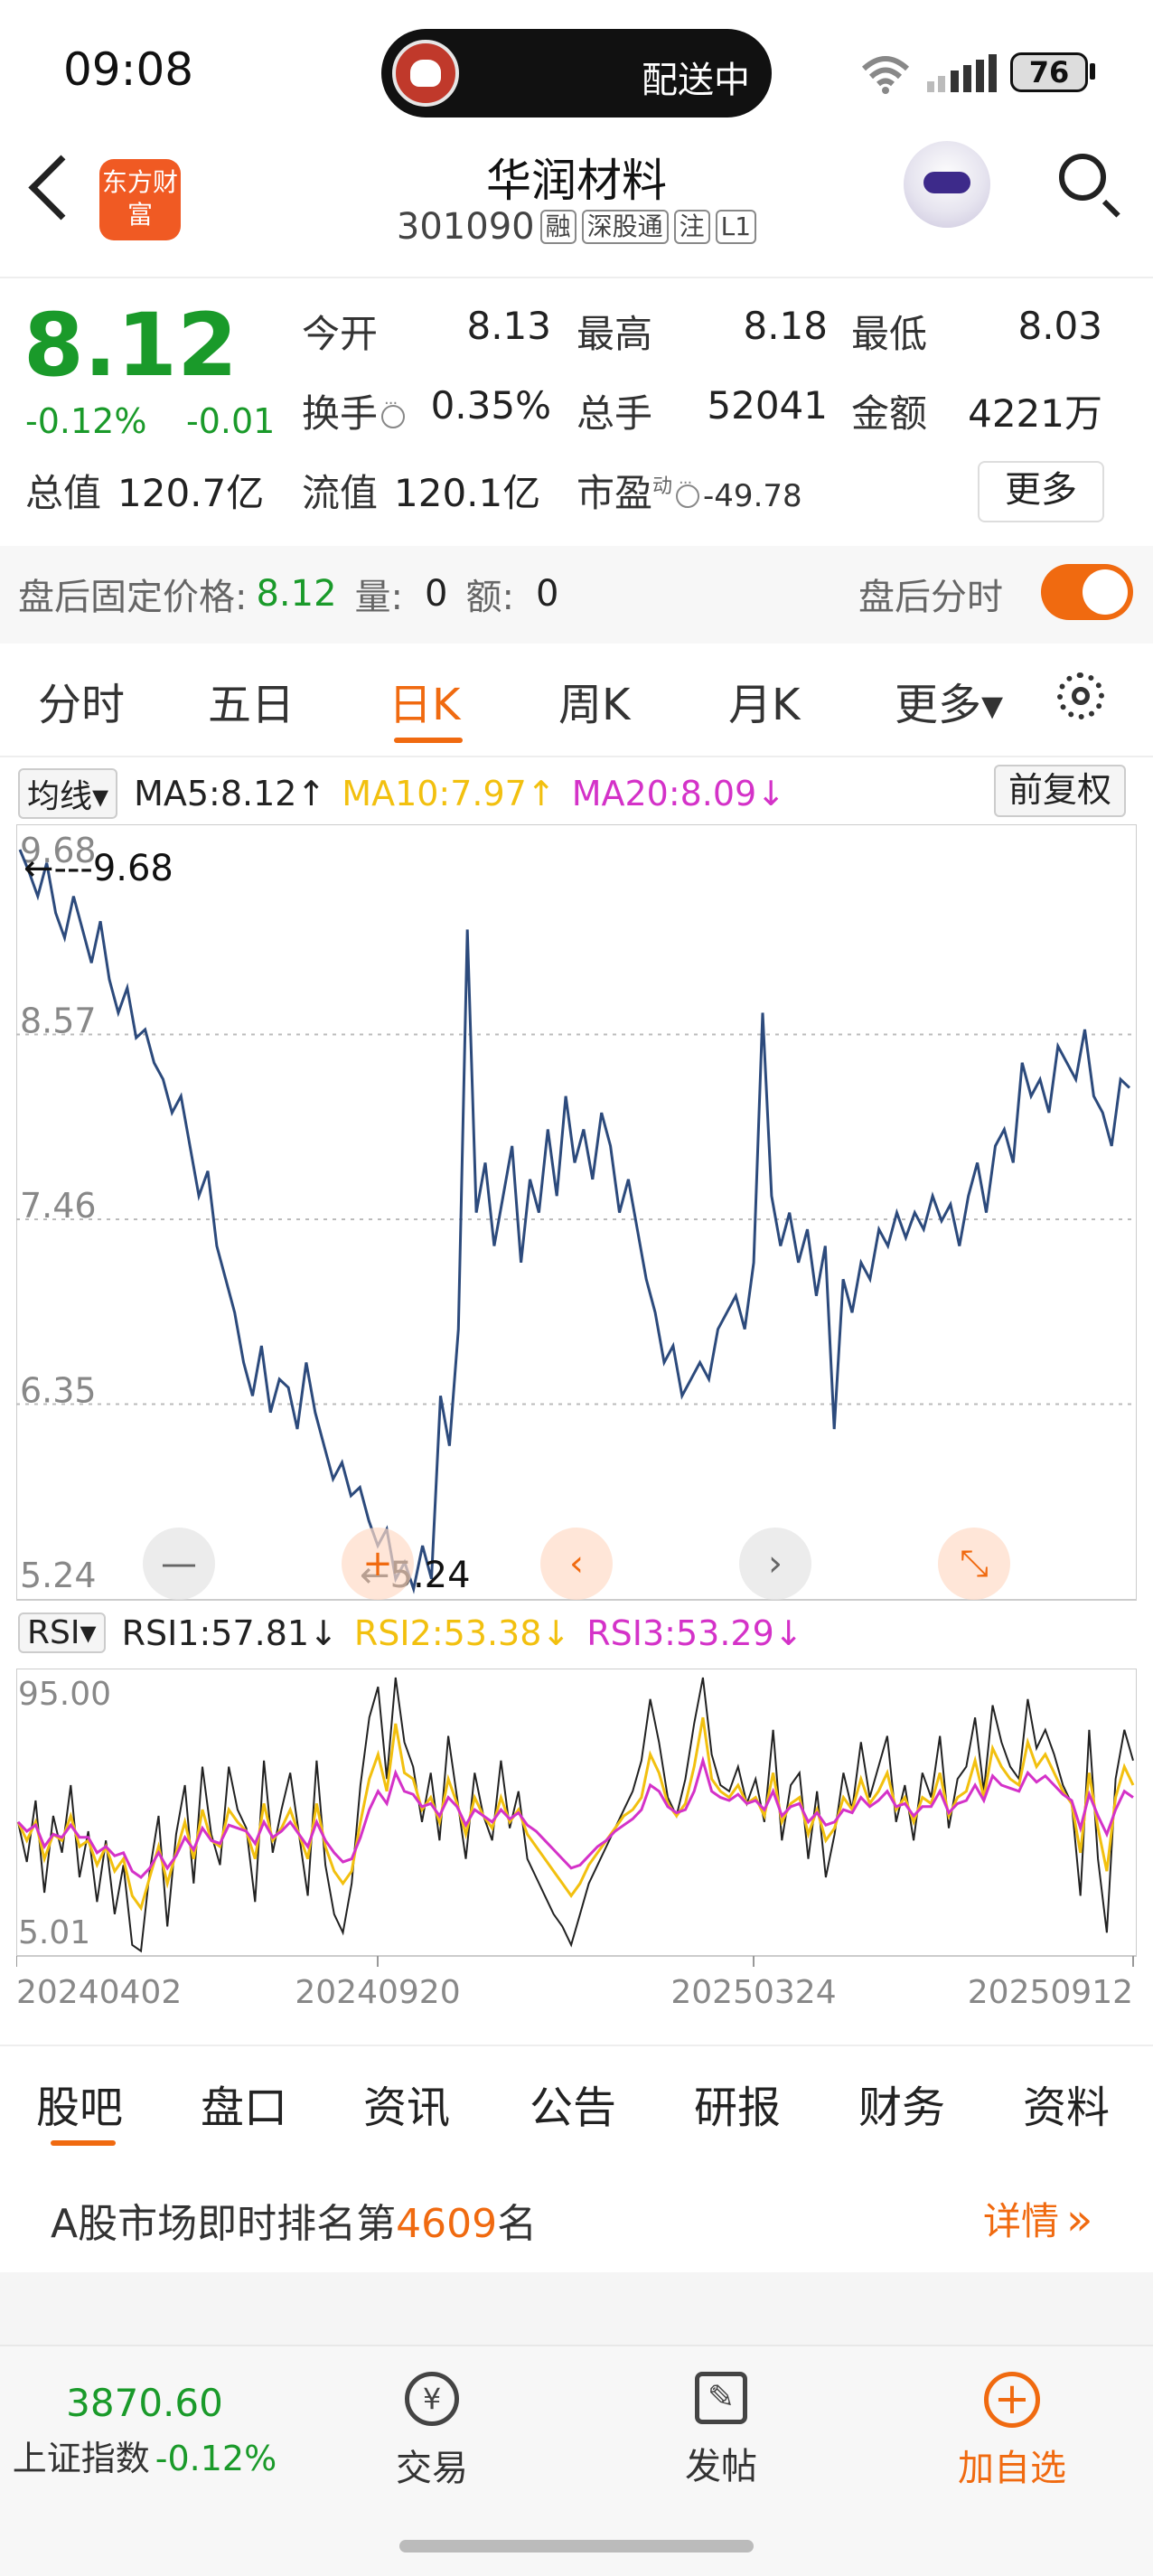  Describe the element at coordinates (251, 705) in the screenshot. I see `tab-five-day: 五日` at that location.